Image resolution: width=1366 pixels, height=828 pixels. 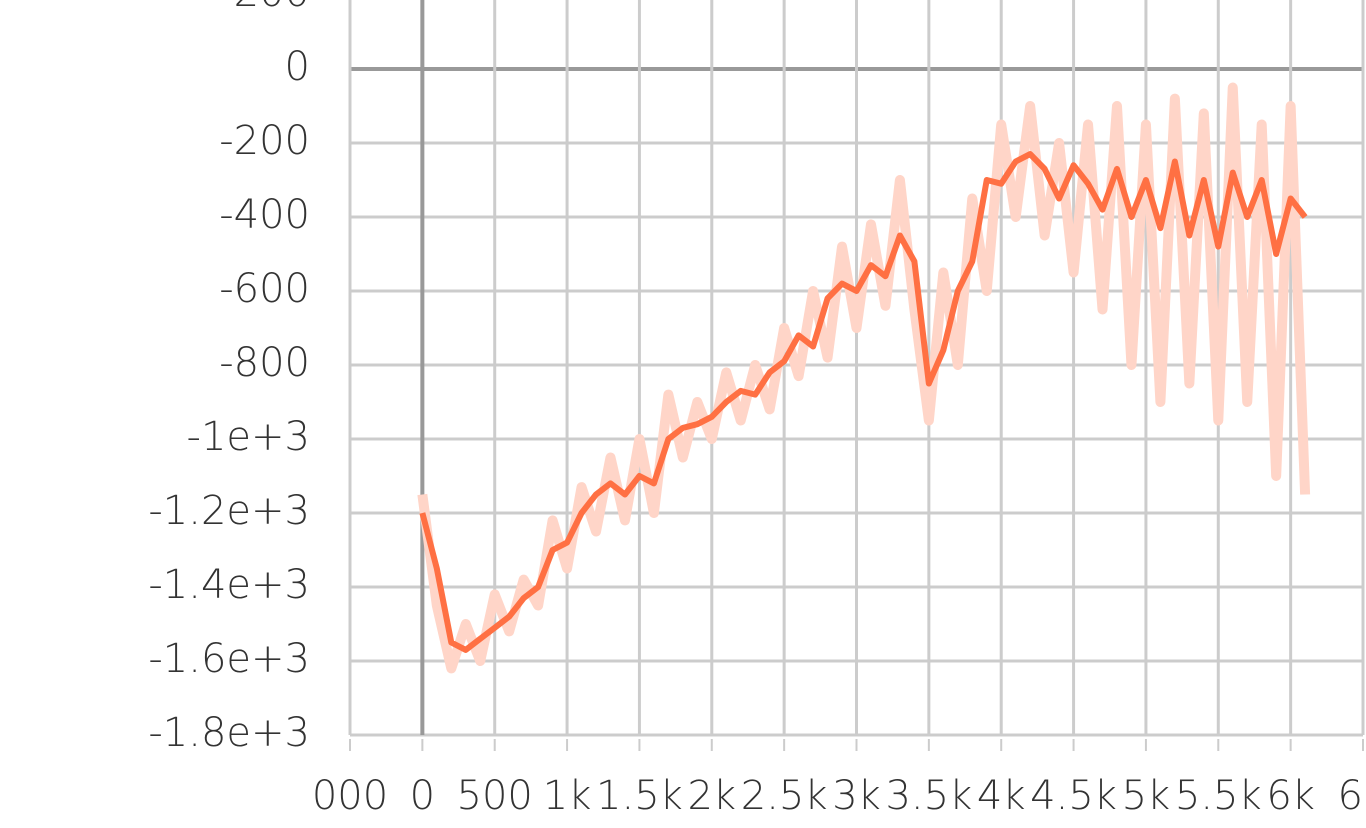 What do you see at coordinates (1218, 796) in the screenshot?
I see `x-tick-label: 5.5k` at bounding box center [1218, 796].